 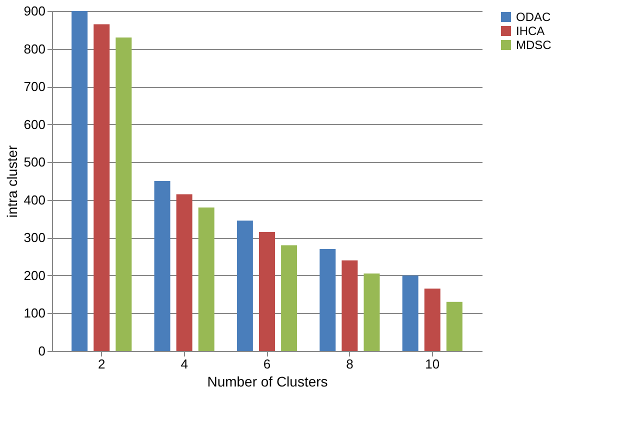 What do you see at coordinates (12, 181) in the screenshot?
I see `y-axis-title: intra cluster` at bounding box center [12, 181].